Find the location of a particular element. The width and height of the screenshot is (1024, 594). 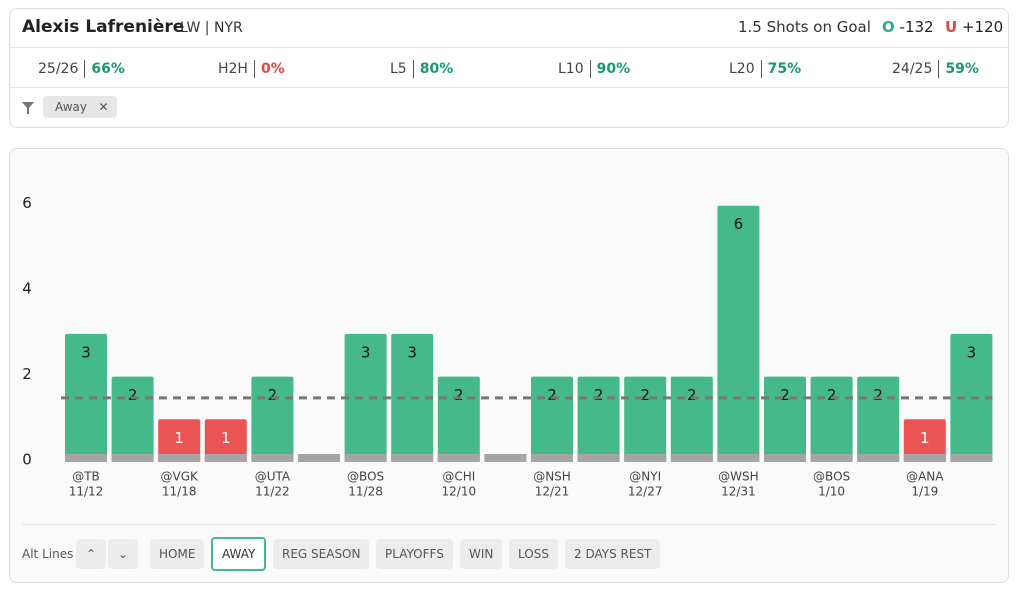

x-tick-date: 11/18 is located at coordinates (179, 492).